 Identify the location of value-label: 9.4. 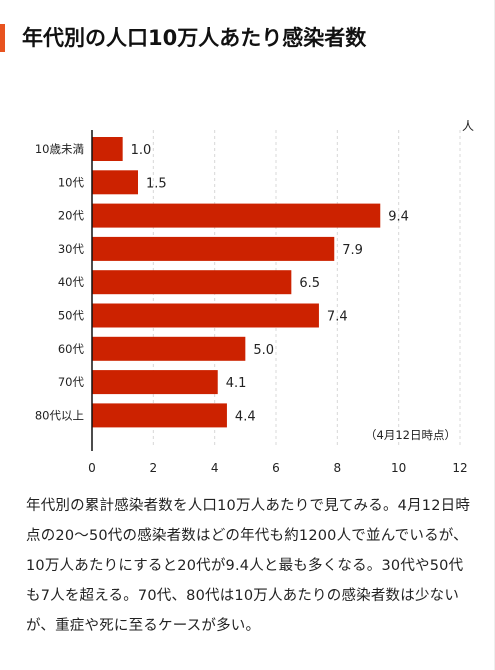
(398, 217).